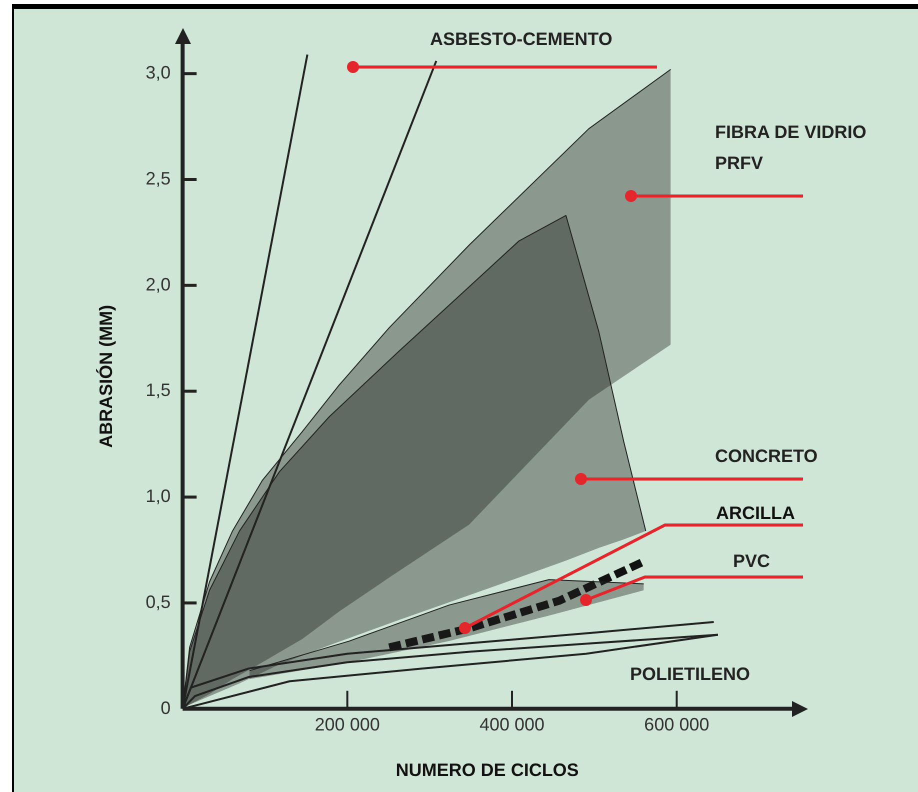 This screenshot has width=918, height=792. I want to click on y-tick-label: 1,5, so click(158, 390).